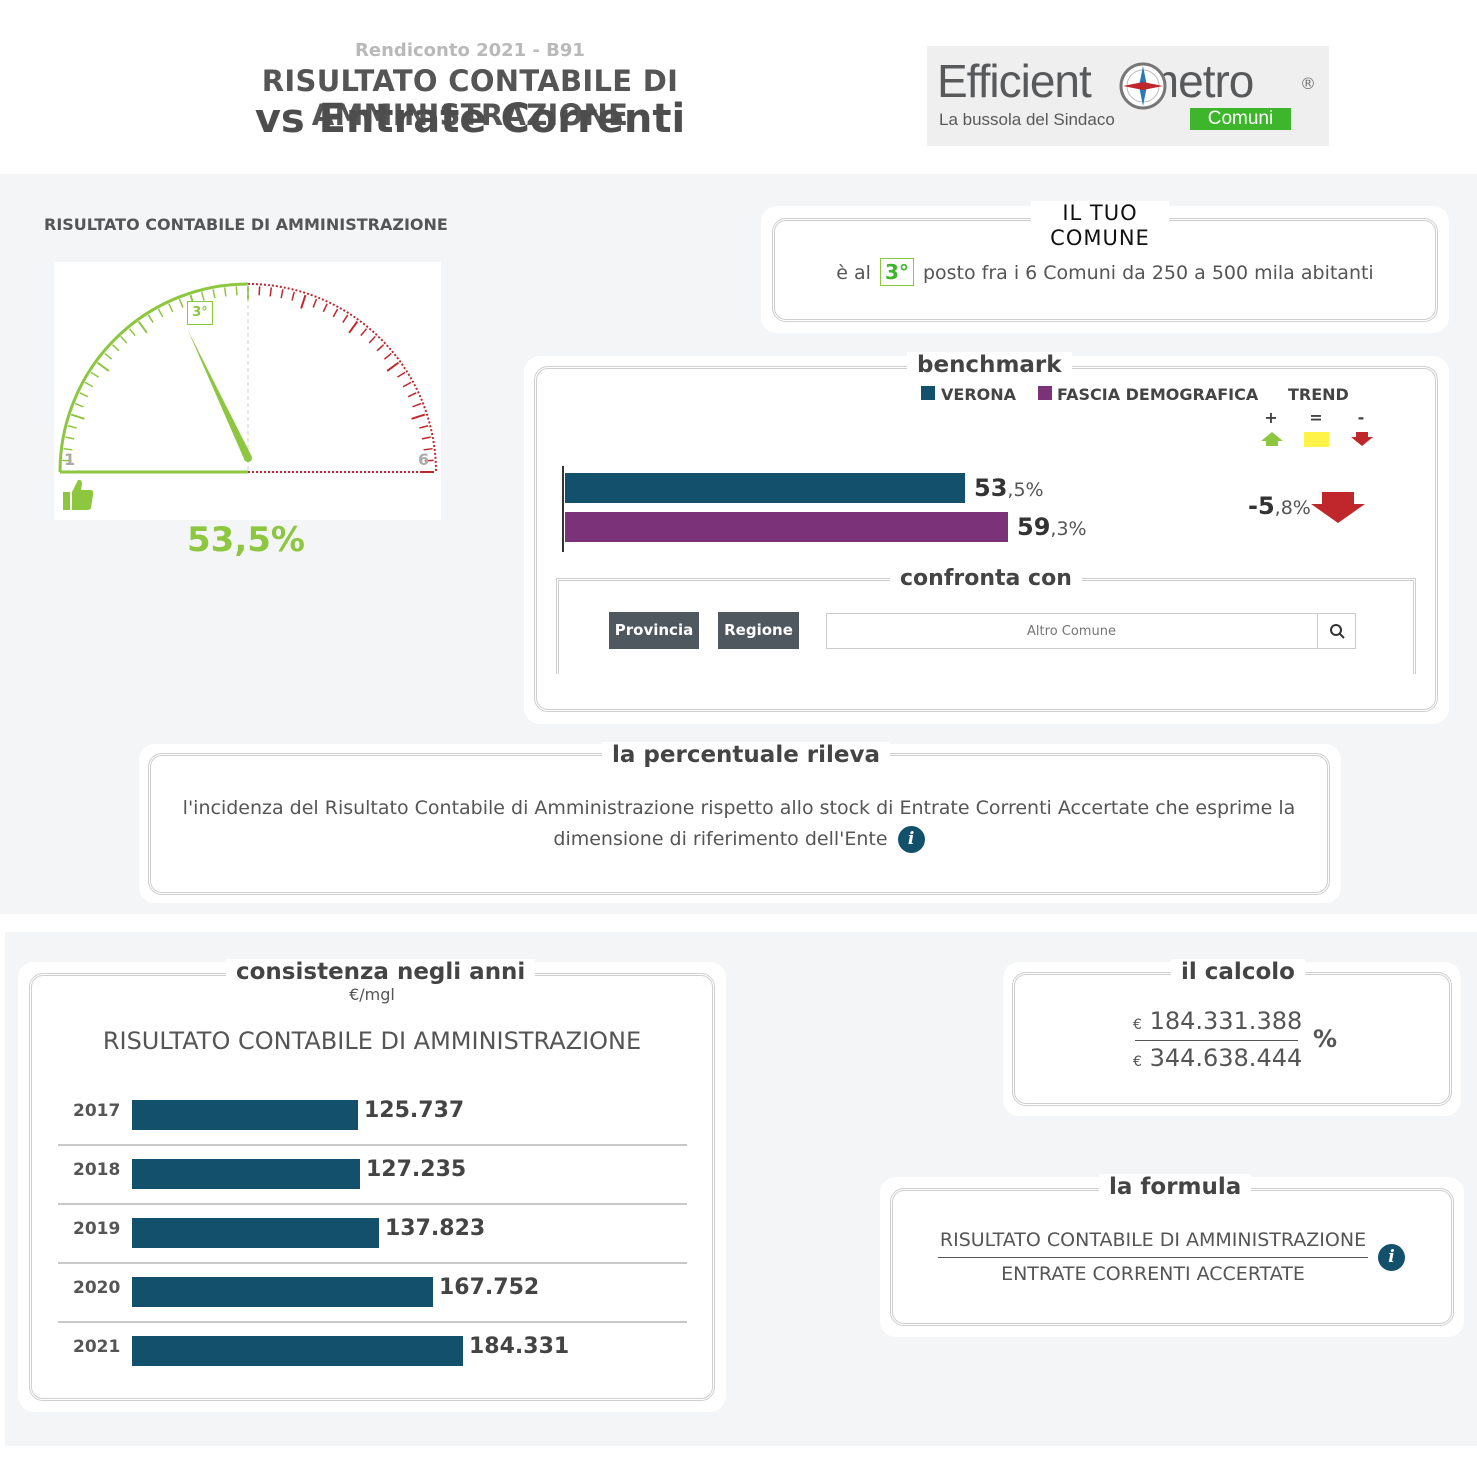 Image resolution: width=1477 pixels, height=1477 pixels. Describe the element at coordinates (989, 365) in the screenshot. I see `benchmark-title: benchmark` at that location.